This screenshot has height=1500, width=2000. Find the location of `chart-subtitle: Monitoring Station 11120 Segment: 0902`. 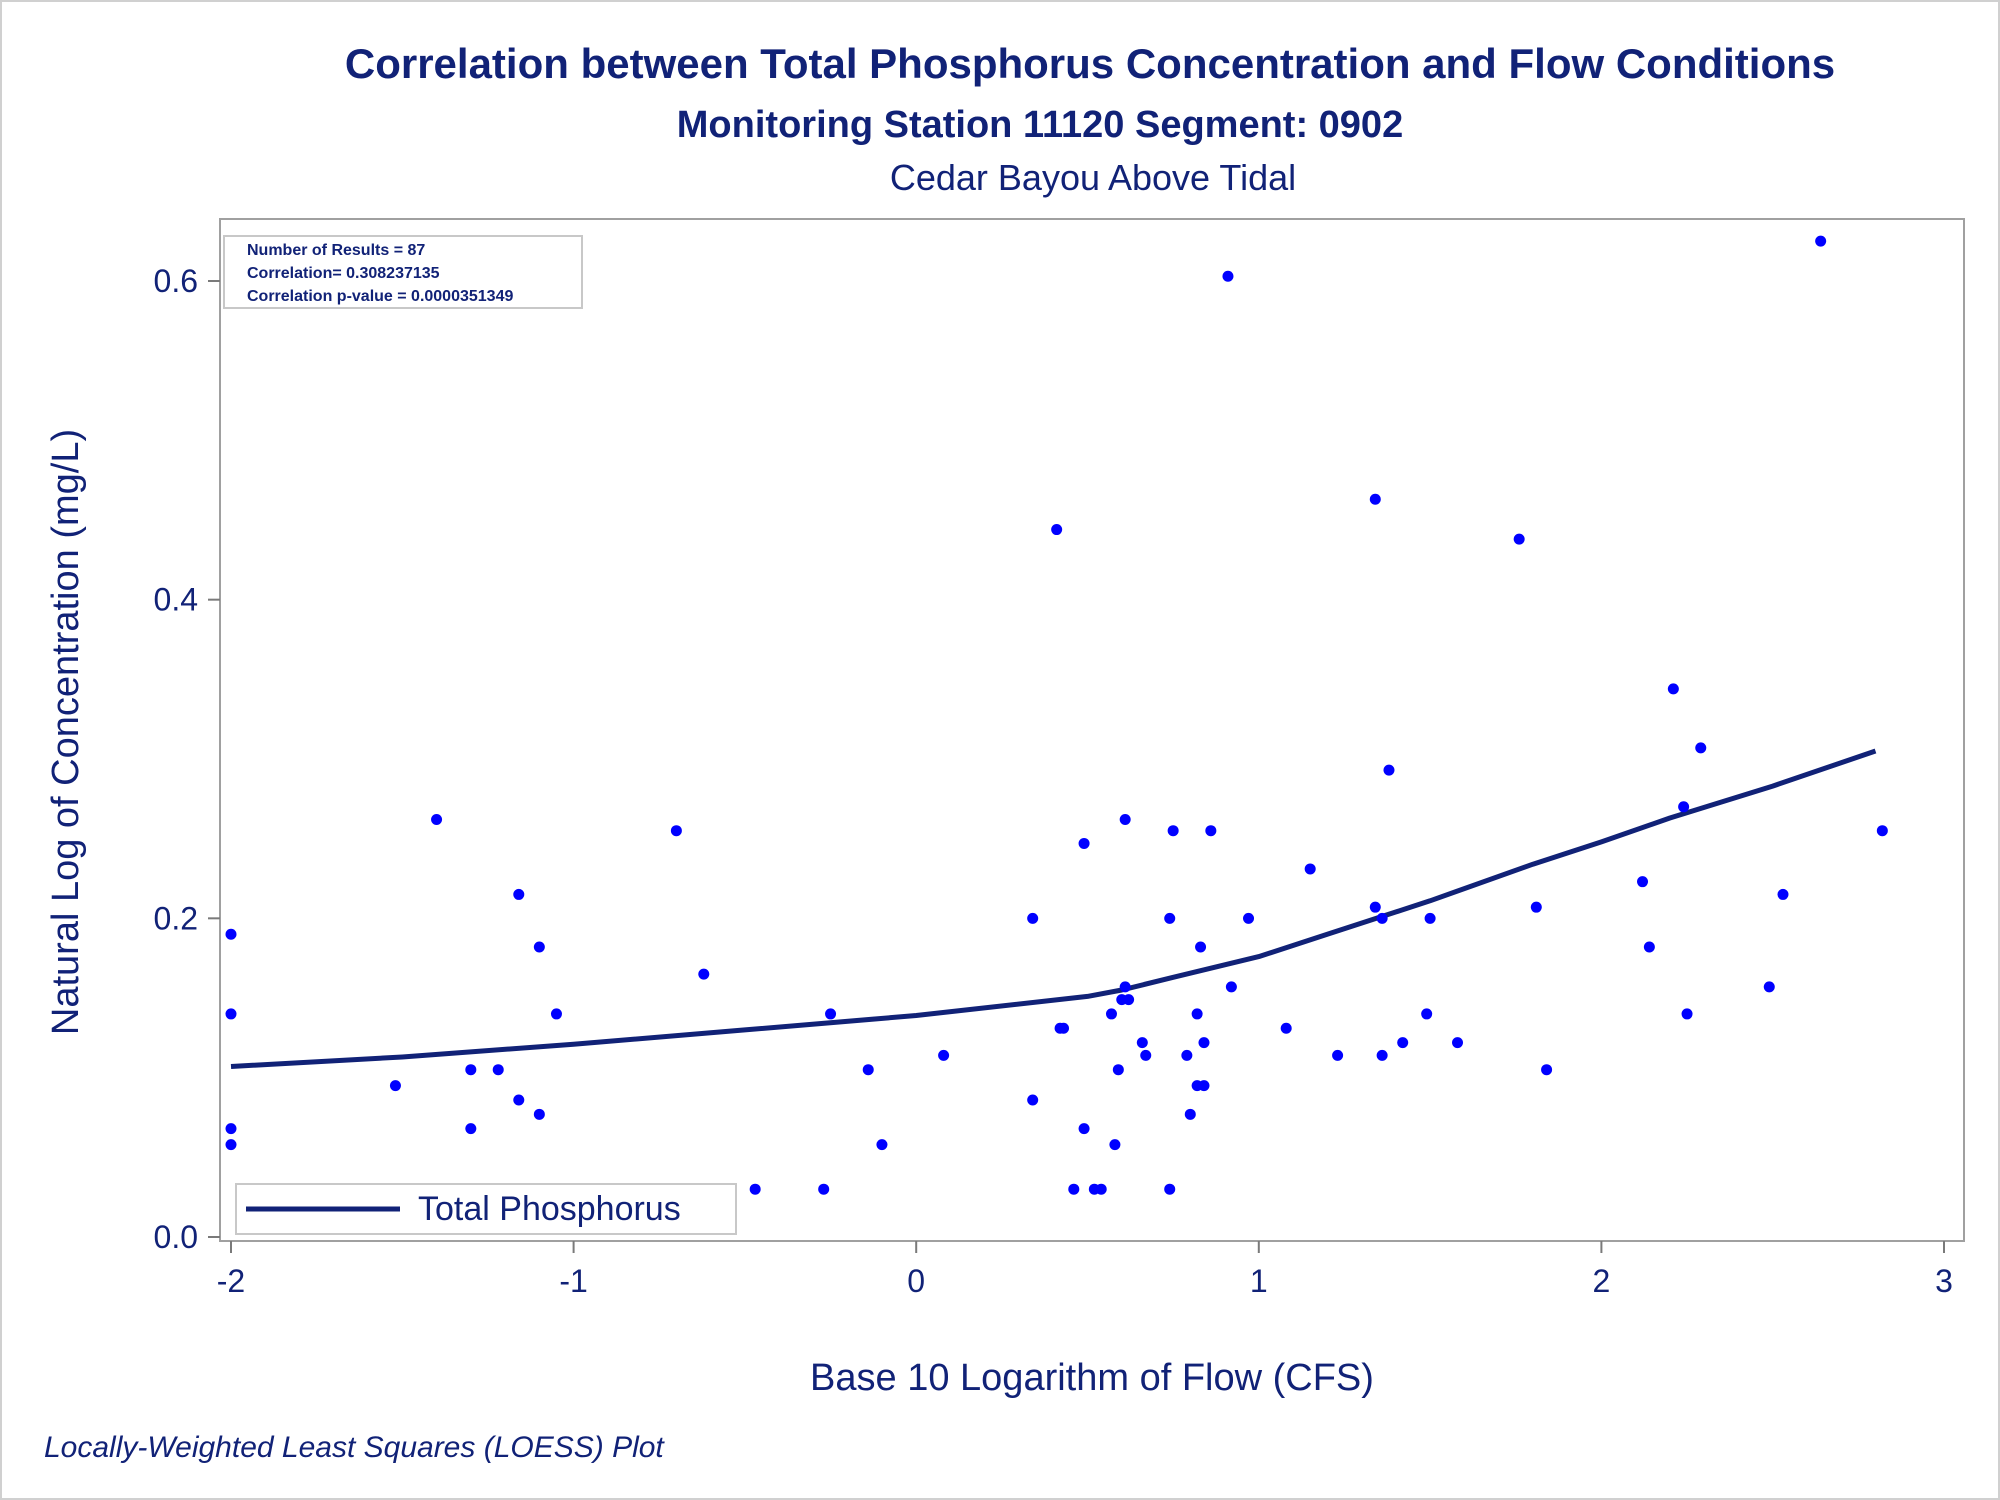

chart-subtitle: Monitoring Station 11120 Segment: 0902 is located at coordinates (1040, 125).